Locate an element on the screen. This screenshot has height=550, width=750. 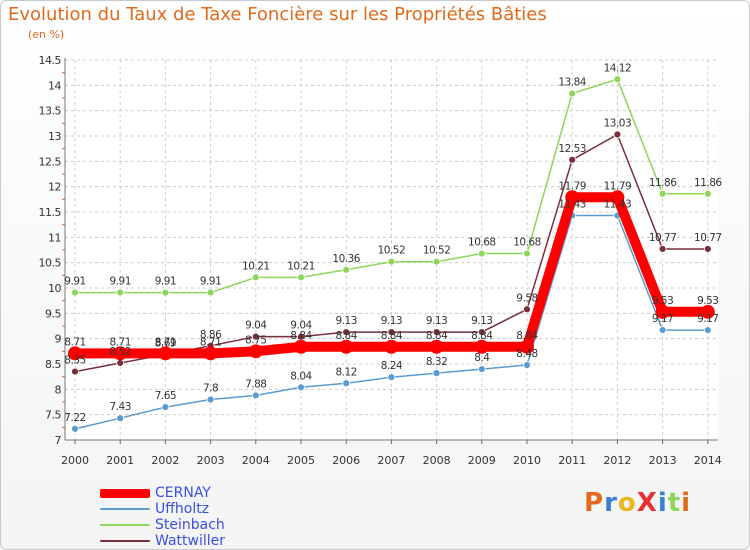
x-tick-label: 2001 is located at coordinates (120, 460).